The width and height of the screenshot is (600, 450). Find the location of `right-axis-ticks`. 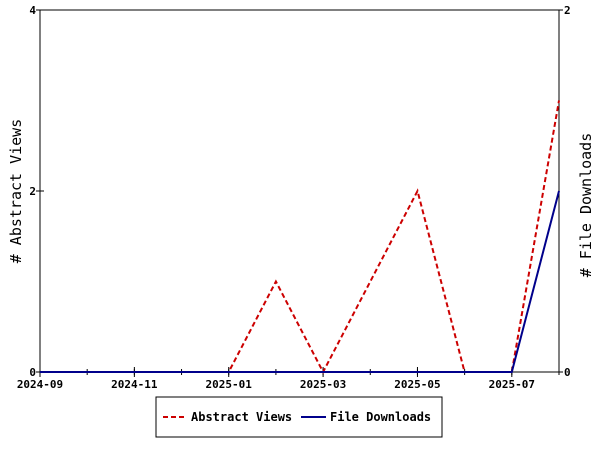

right-axis-ticks is located at coordinates (559, 191).